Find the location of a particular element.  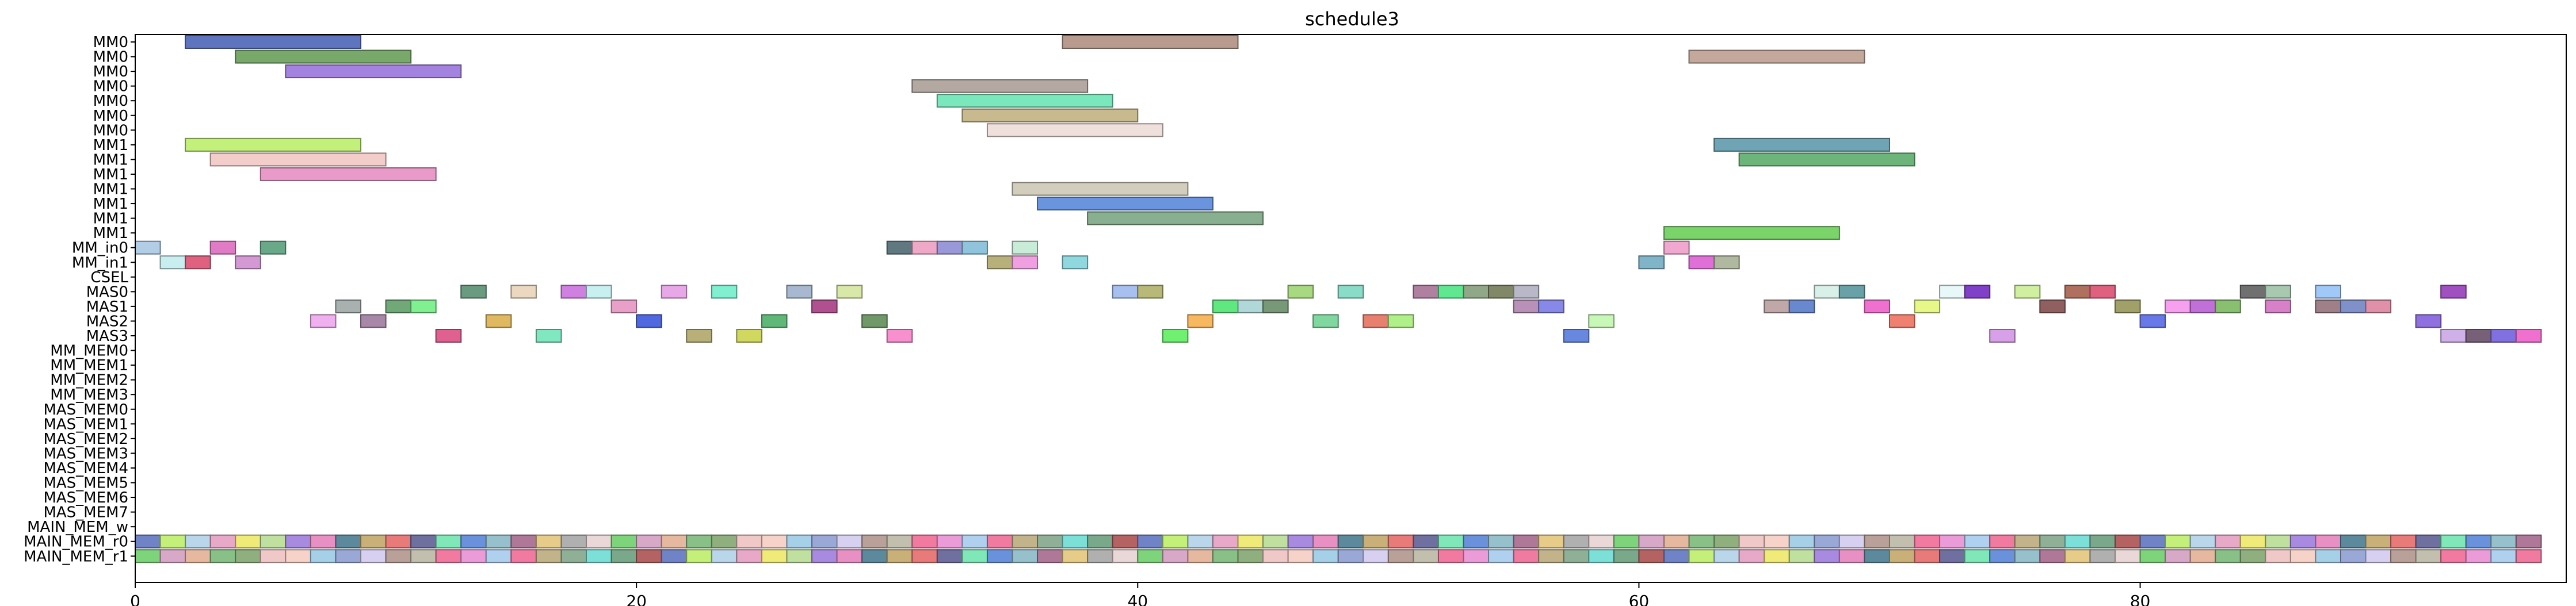

row-label: MAS_MEM2 is located at coordinates (85, 440).